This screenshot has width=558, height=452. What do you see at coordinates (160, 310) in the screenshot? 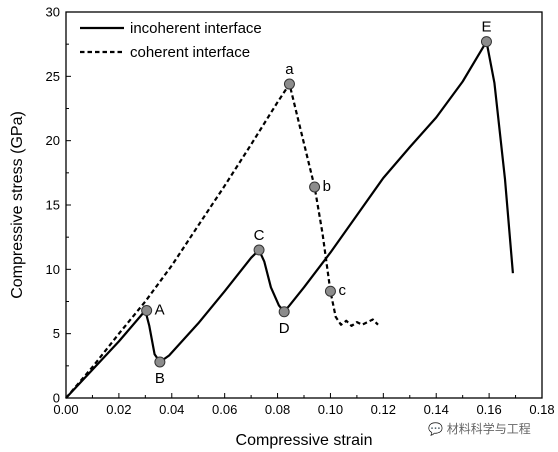
I see `point-label: A` at bounding box center [160, 310].